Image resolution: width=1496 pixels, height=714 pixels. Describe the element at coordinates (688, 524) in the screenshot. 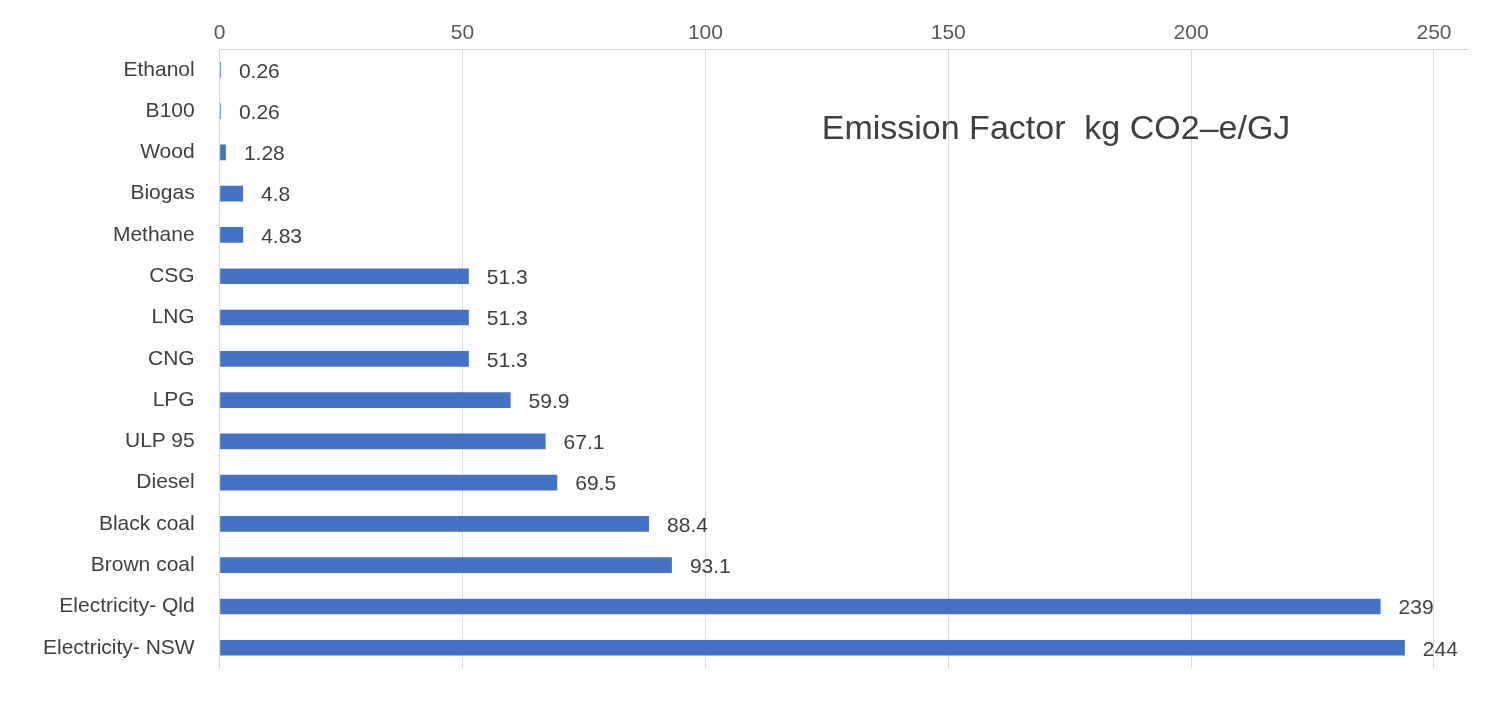

I see `data-label: 88.4` at that location.